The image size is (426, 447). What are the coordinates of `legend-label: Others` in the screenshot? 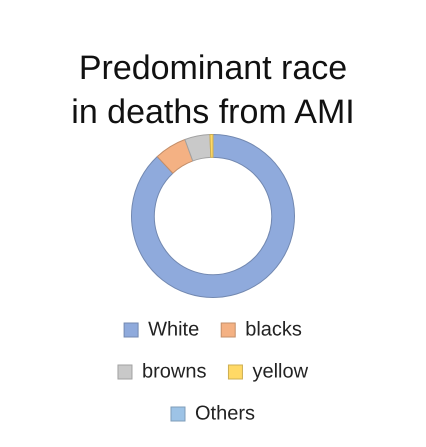 It's located at (225, 413).